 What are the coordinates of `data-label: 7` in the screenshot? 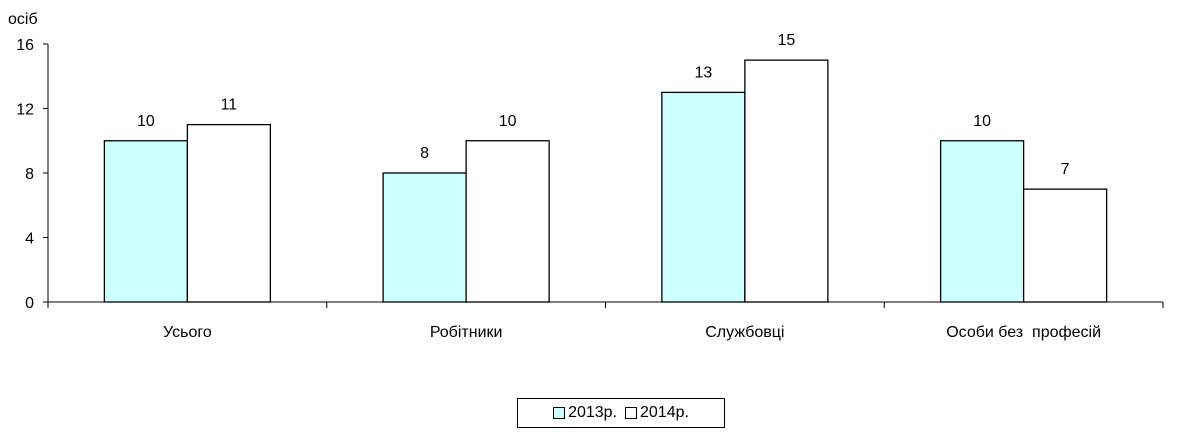 It's located at (1065, 169).